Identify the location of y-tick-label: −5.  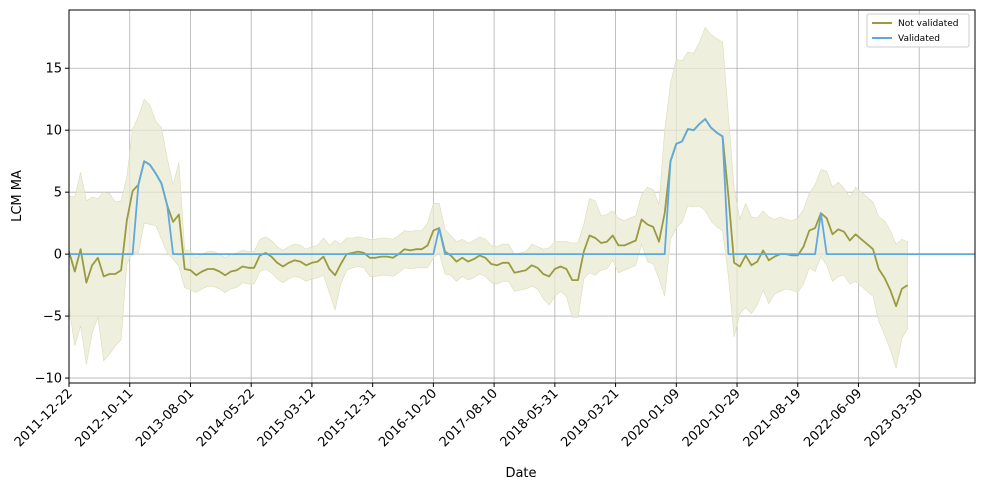
(52, 317).